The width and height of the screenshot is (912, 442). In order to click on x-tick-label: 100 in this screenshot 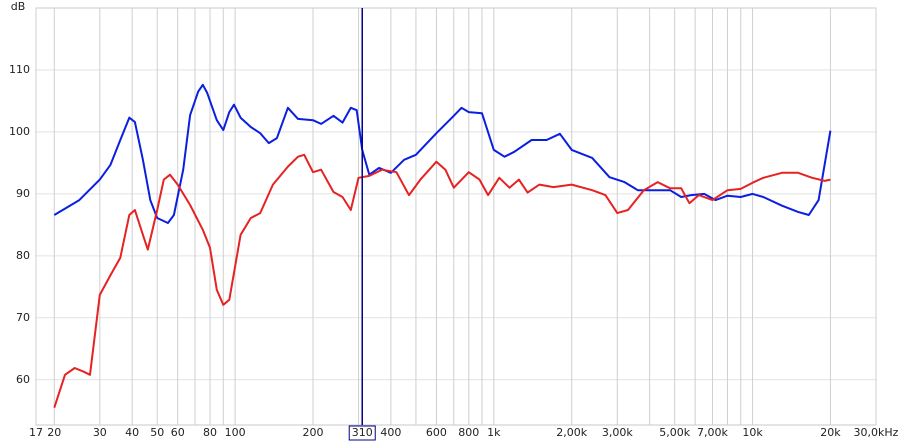, I will do `click(235, 432)`.